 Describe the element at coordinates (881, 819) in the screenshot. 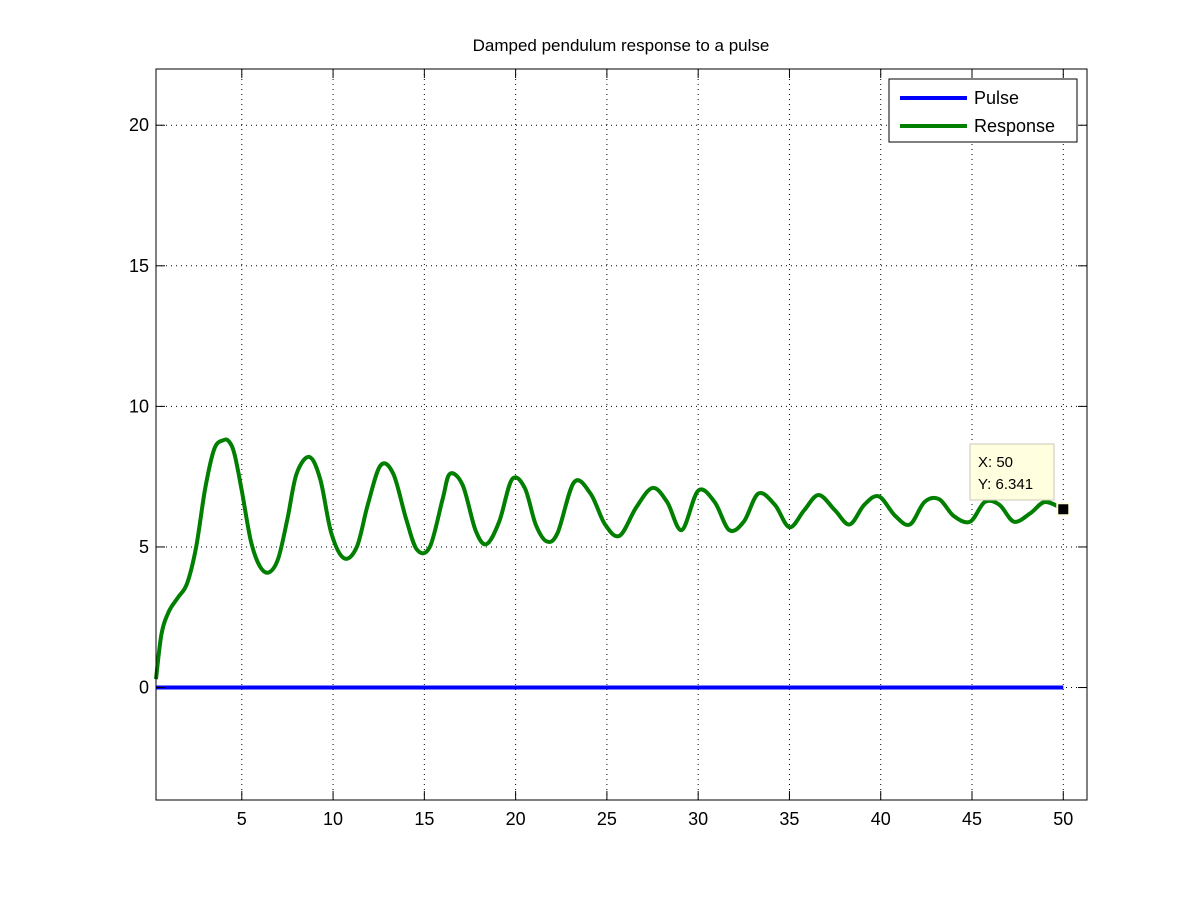

I see `x-tick-label: 40` at that location.